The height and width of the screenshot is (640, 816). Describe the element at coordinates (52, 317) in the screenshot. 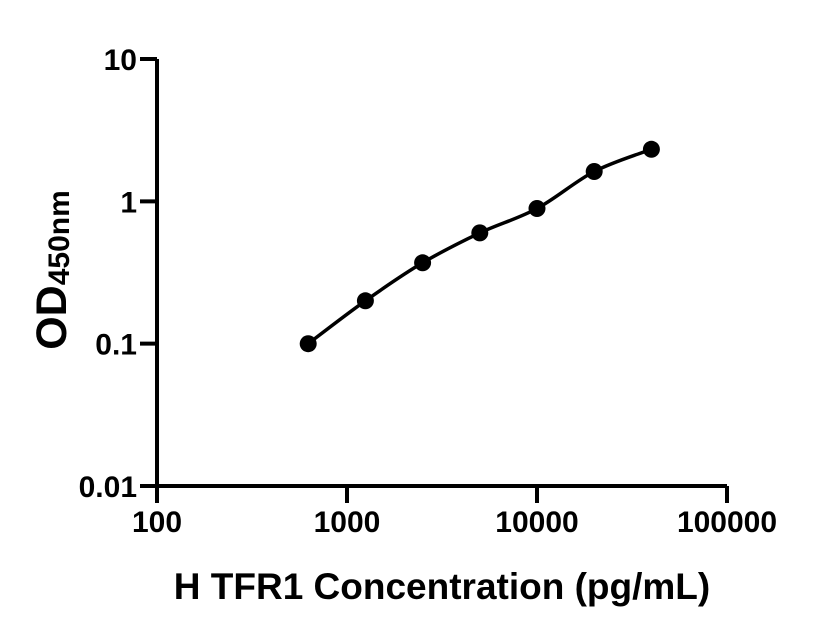

I see `y-axis-title-main: OD` at that location.